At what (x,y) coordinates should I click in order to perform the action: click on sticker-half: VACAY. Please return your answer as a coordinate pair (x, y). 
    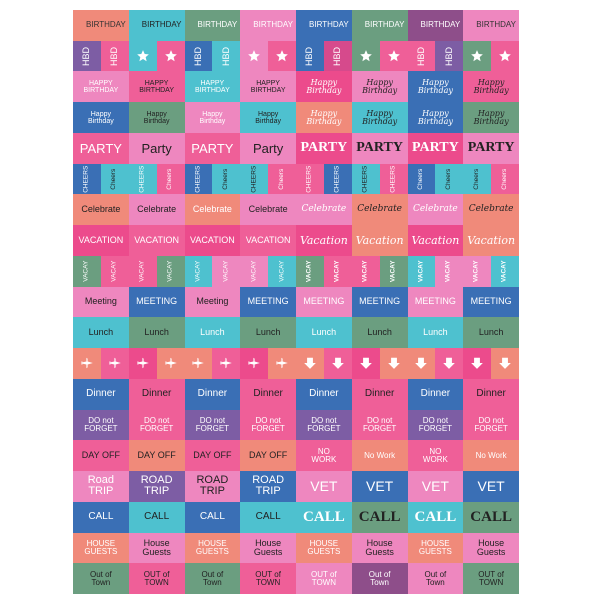
    Looking at the image, I should click on (337, 271).